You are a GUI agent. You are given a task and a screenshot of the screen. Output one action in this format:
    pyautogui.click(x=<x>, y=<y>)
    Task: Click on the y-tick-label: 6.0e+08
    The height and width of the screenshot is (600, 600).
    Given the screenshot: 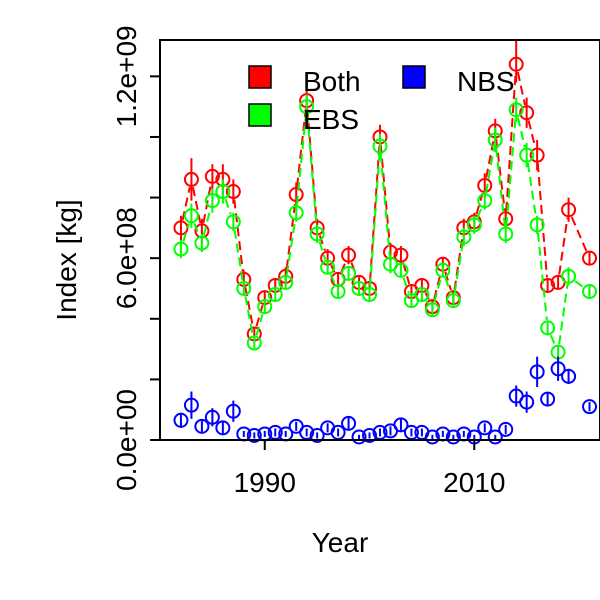 What is the action you would take?
    pyautogui.click(x=126, y=258)
    